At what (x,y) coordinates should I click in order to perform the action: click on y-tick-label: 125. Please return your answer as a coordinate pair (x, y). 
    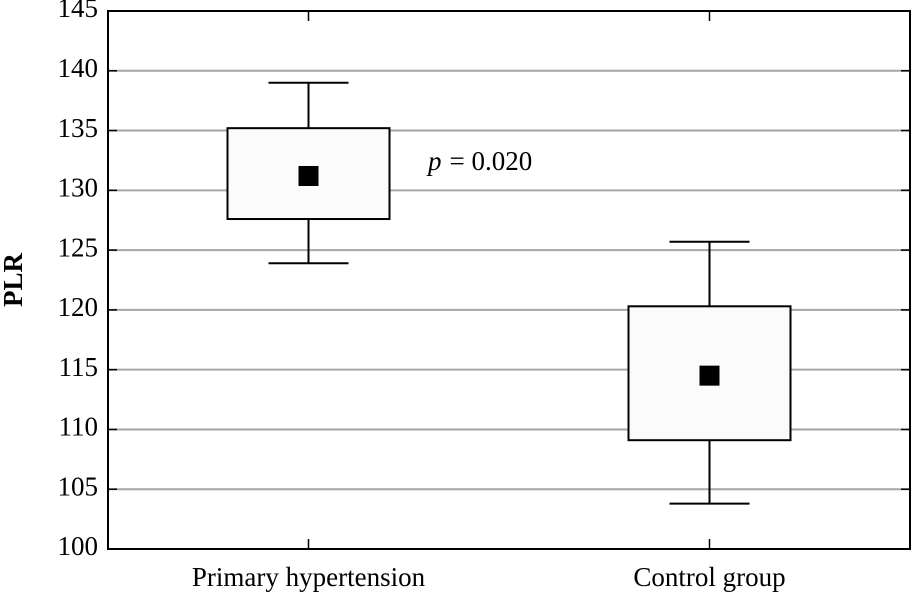
    Looking at the image, I should click on (78, 247).